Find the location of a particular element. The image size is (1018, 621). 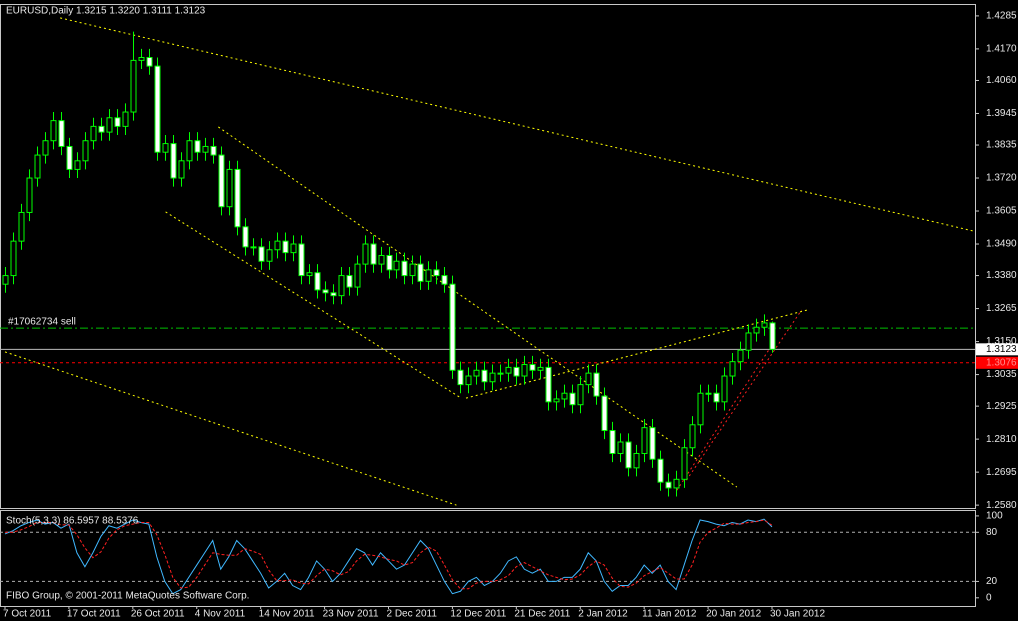

y-tick-label: 1.4060 is located at coordinates (1001, 80).